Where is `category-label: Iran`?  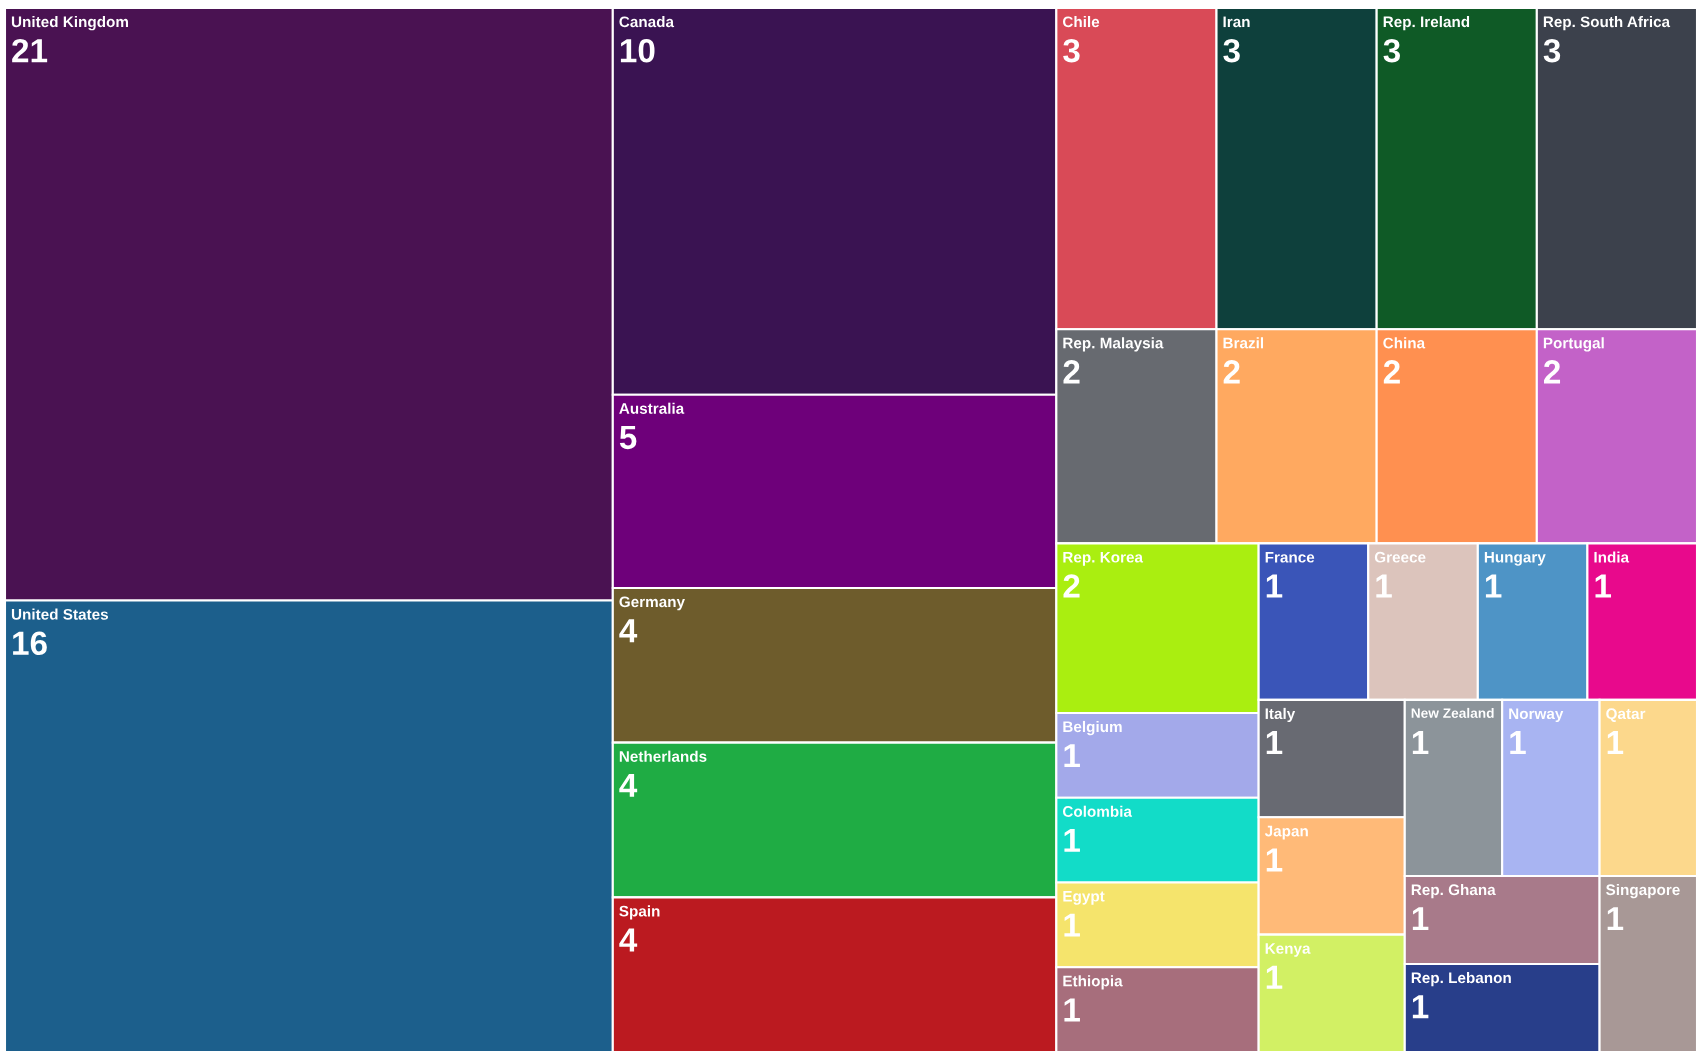
category-label: Iran is located at coordinates (1236, 22).